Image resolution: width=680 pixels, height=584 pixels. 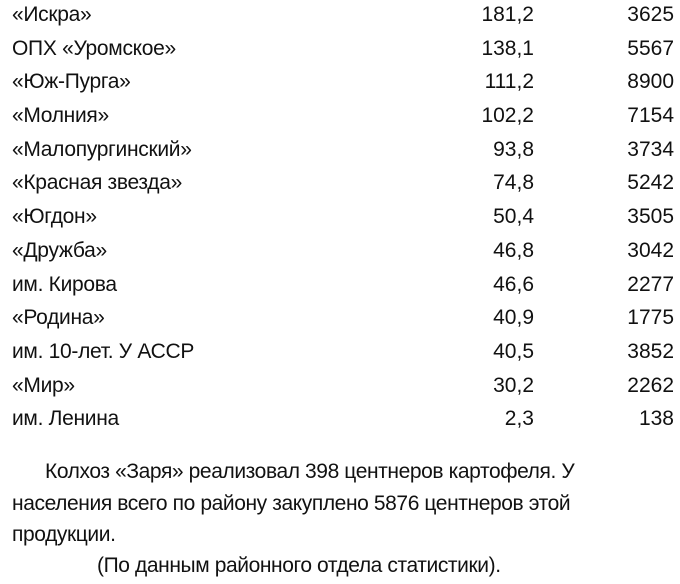 I want to click on row-value-2: 2277, so click(x=650, y=284).